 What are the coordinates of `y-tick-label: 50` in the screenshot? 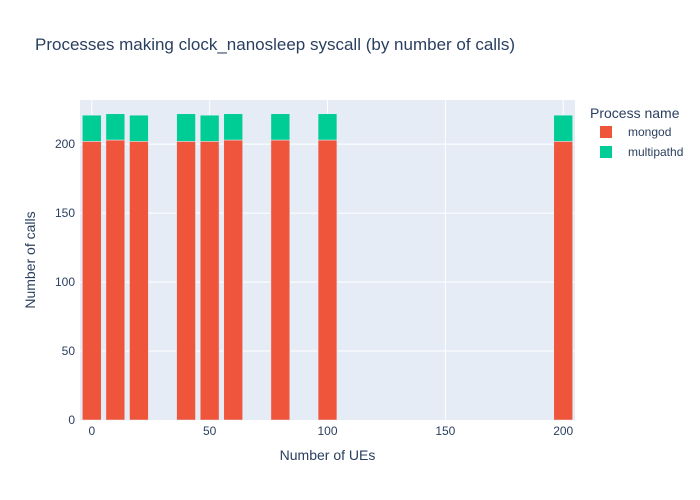 It's located at (69, 351).